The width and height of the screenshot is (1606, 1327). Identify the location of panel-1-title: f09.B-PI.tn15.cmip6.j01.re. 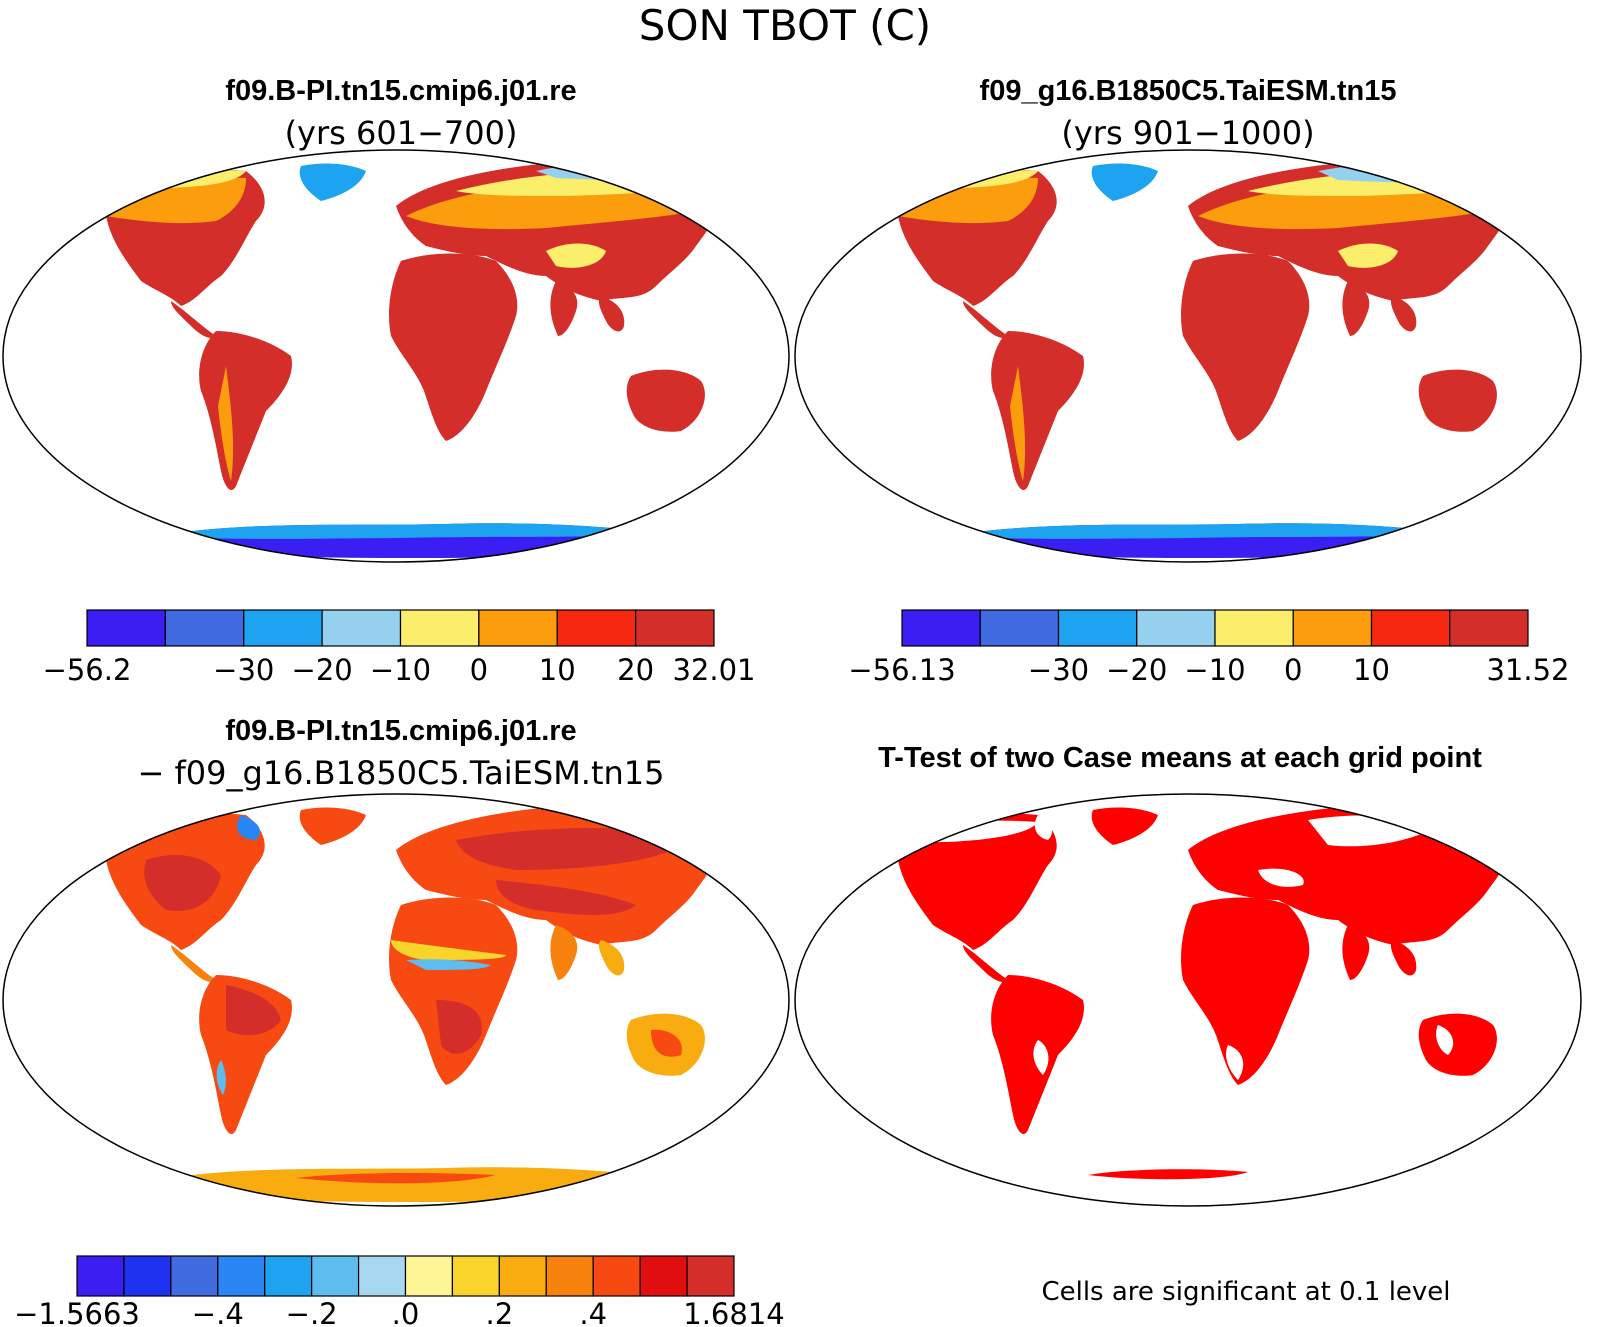
(400, 91).